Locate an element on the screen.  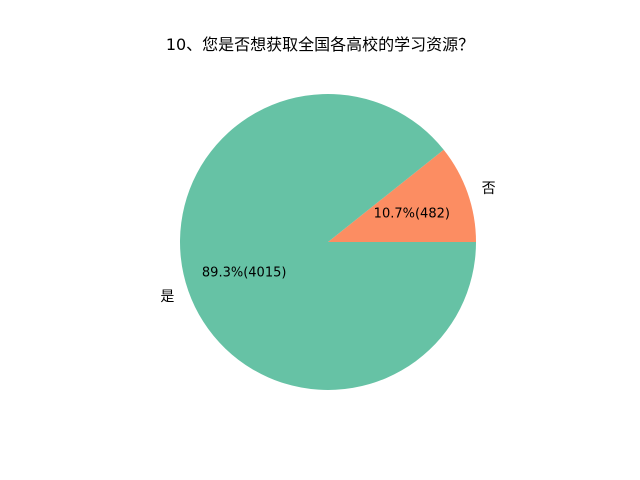
slice-category-label: 否 is located at coordinates (489, 189).